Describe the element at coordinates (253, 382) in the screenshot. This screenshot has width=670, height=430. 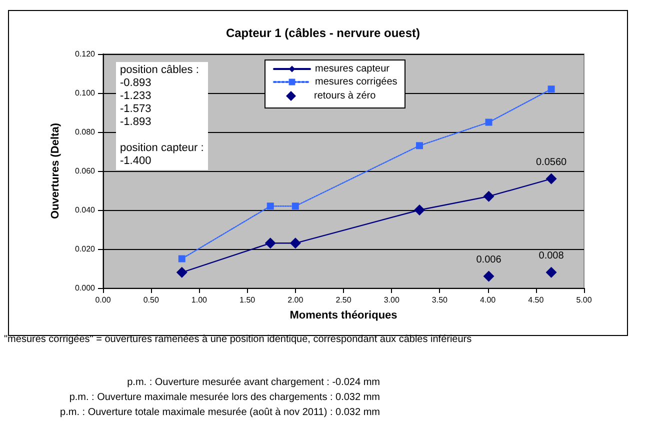
I see `text: p.m. : Ouverture mesurée avant chargement : -0.024 mm` at that location.